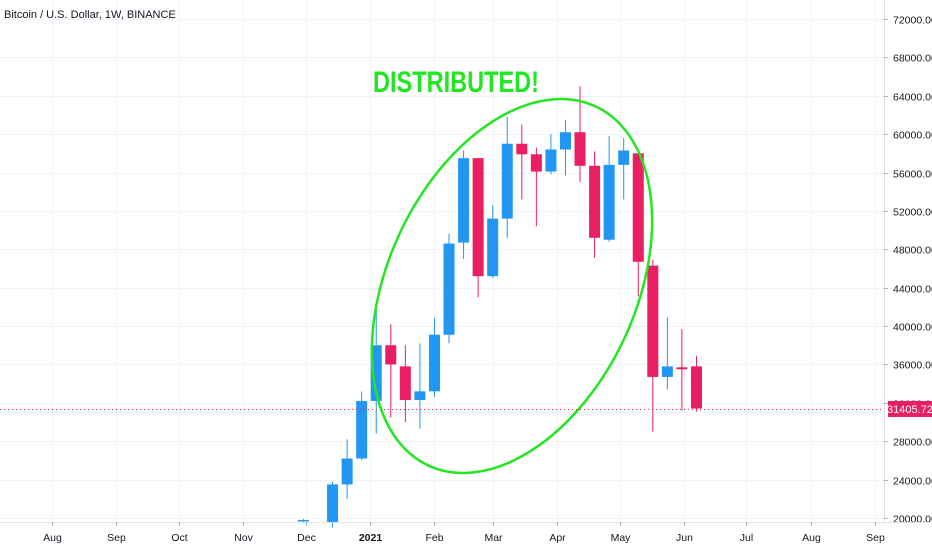 This screenshot has height=555, width=932. I want to click on price-tick-label: 44000.00, so click(912, 290).